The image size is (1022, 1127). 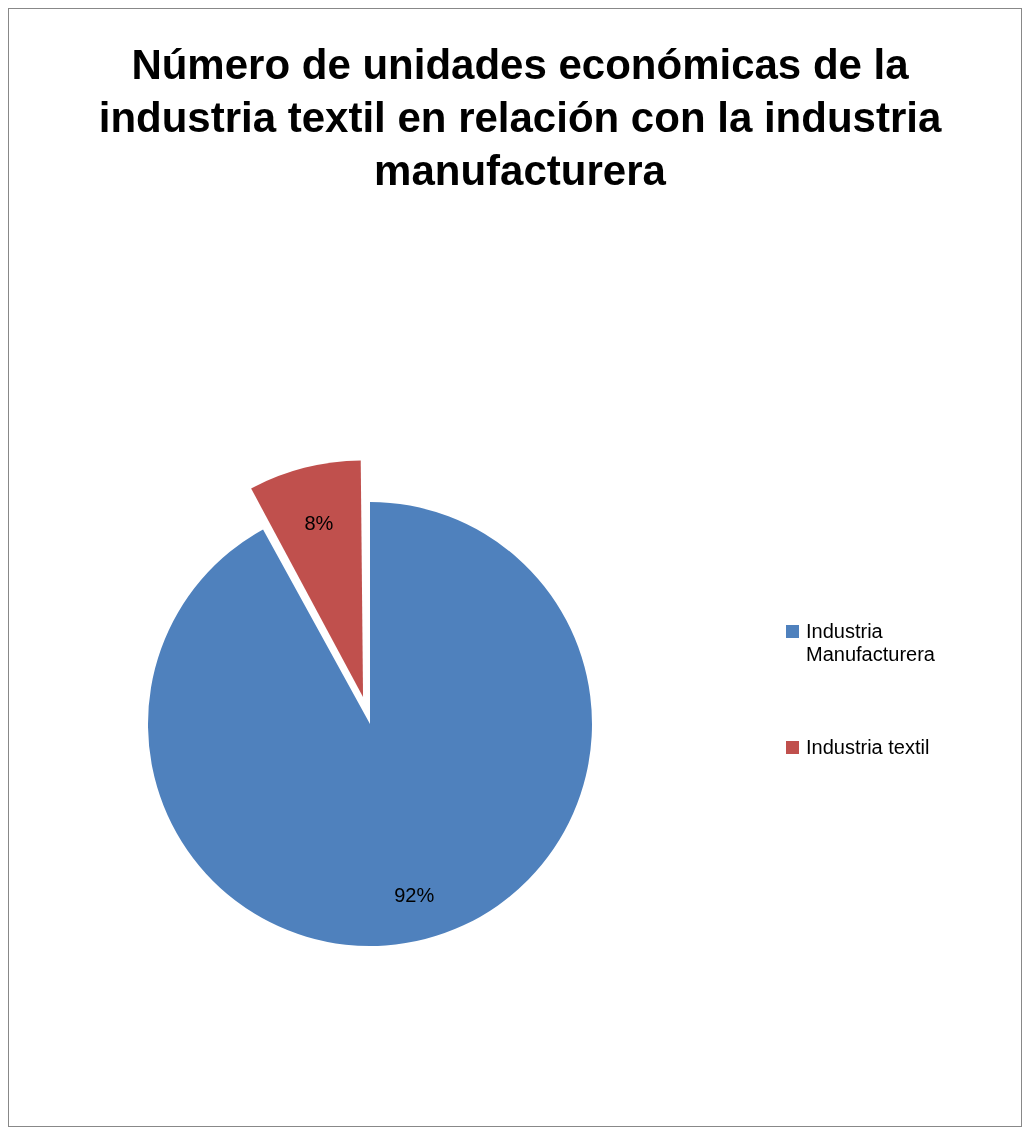 What do you see at coordinates (868, 747) in the screenshot?
I see `legend-label: Industria textil` at bounding box center [868, 747].